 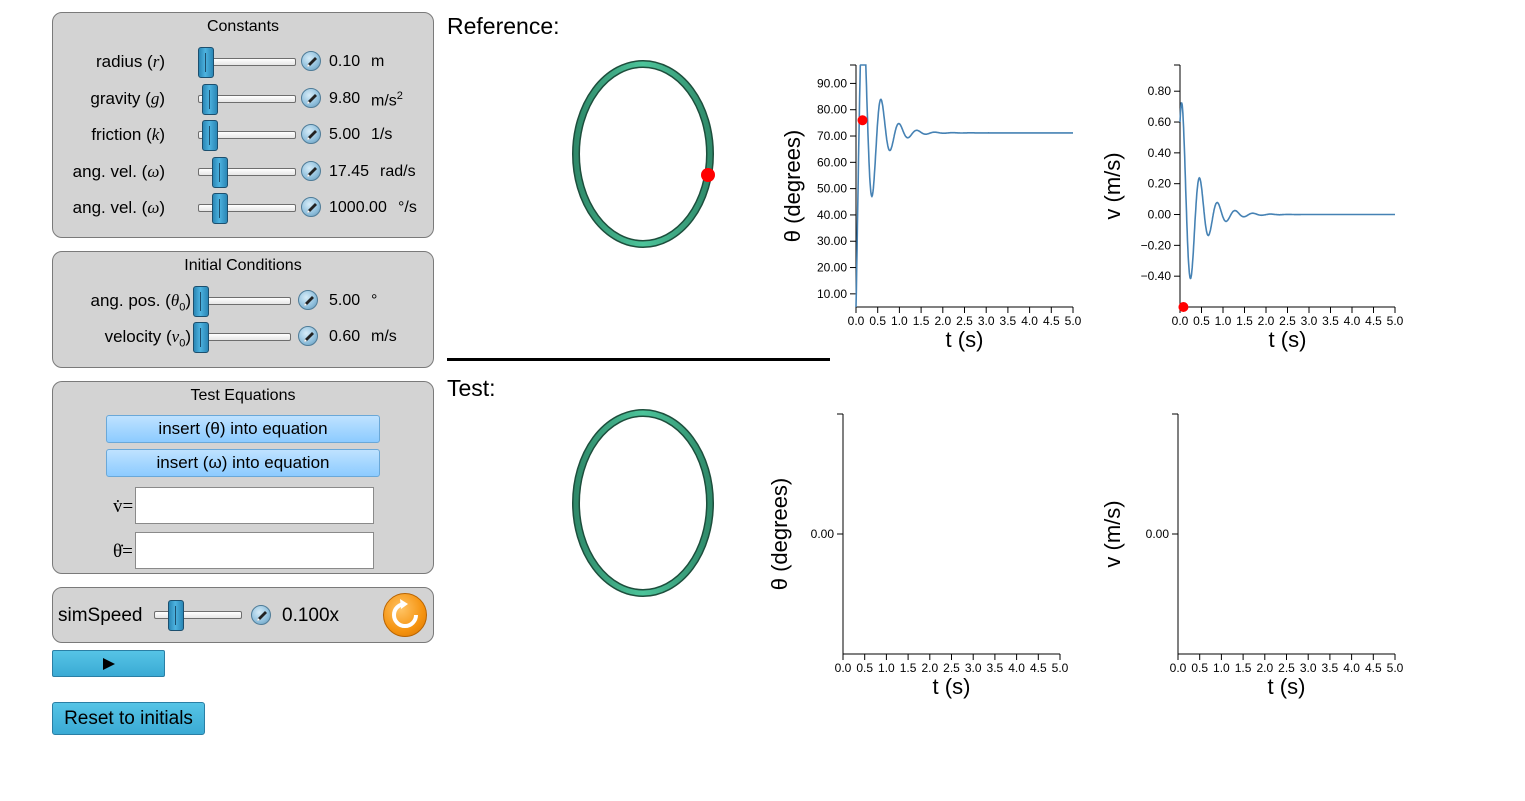 What do you see at coordinates (643, 154) in the screenshot?
I see `reference-ring-view` at bounding box center [643, 154].